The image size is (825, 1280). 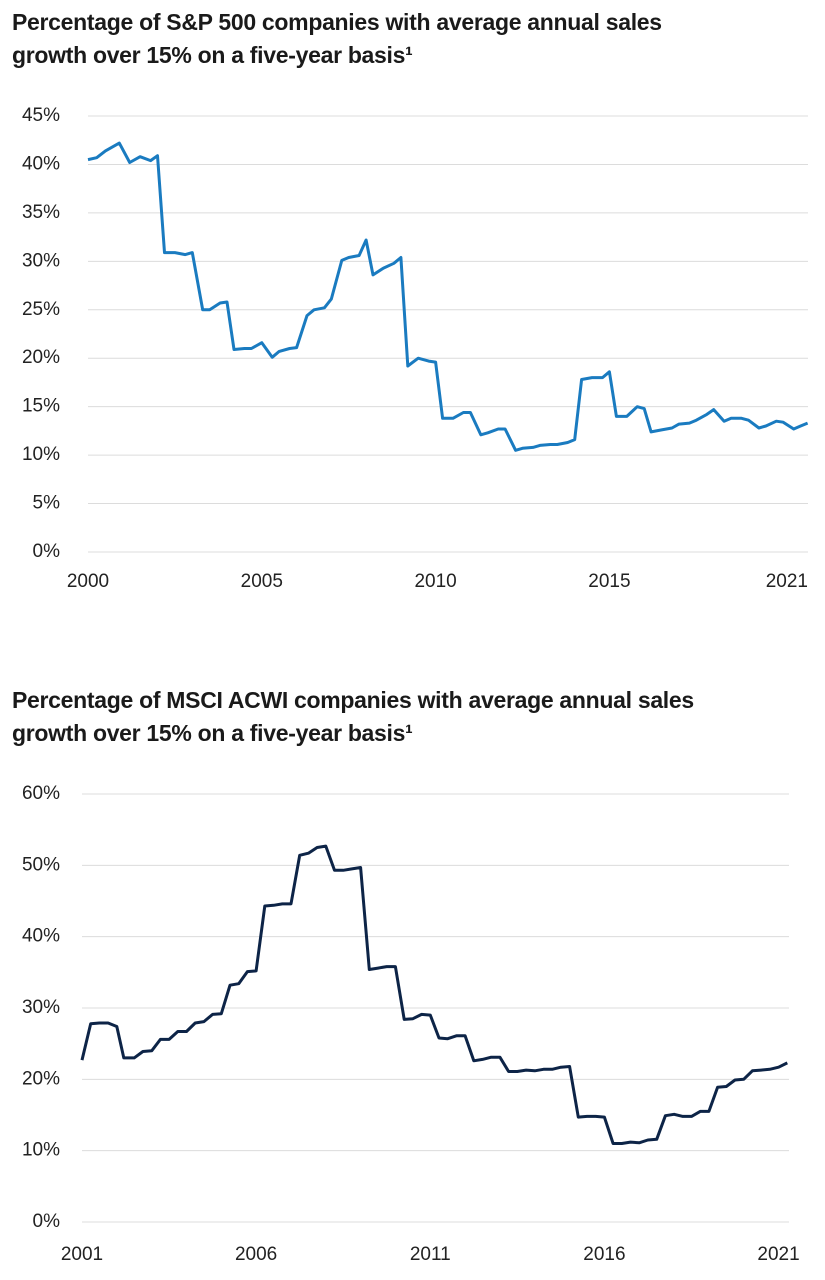 I want to click on x-tick-label: 2005, so click(x=262, y=581).